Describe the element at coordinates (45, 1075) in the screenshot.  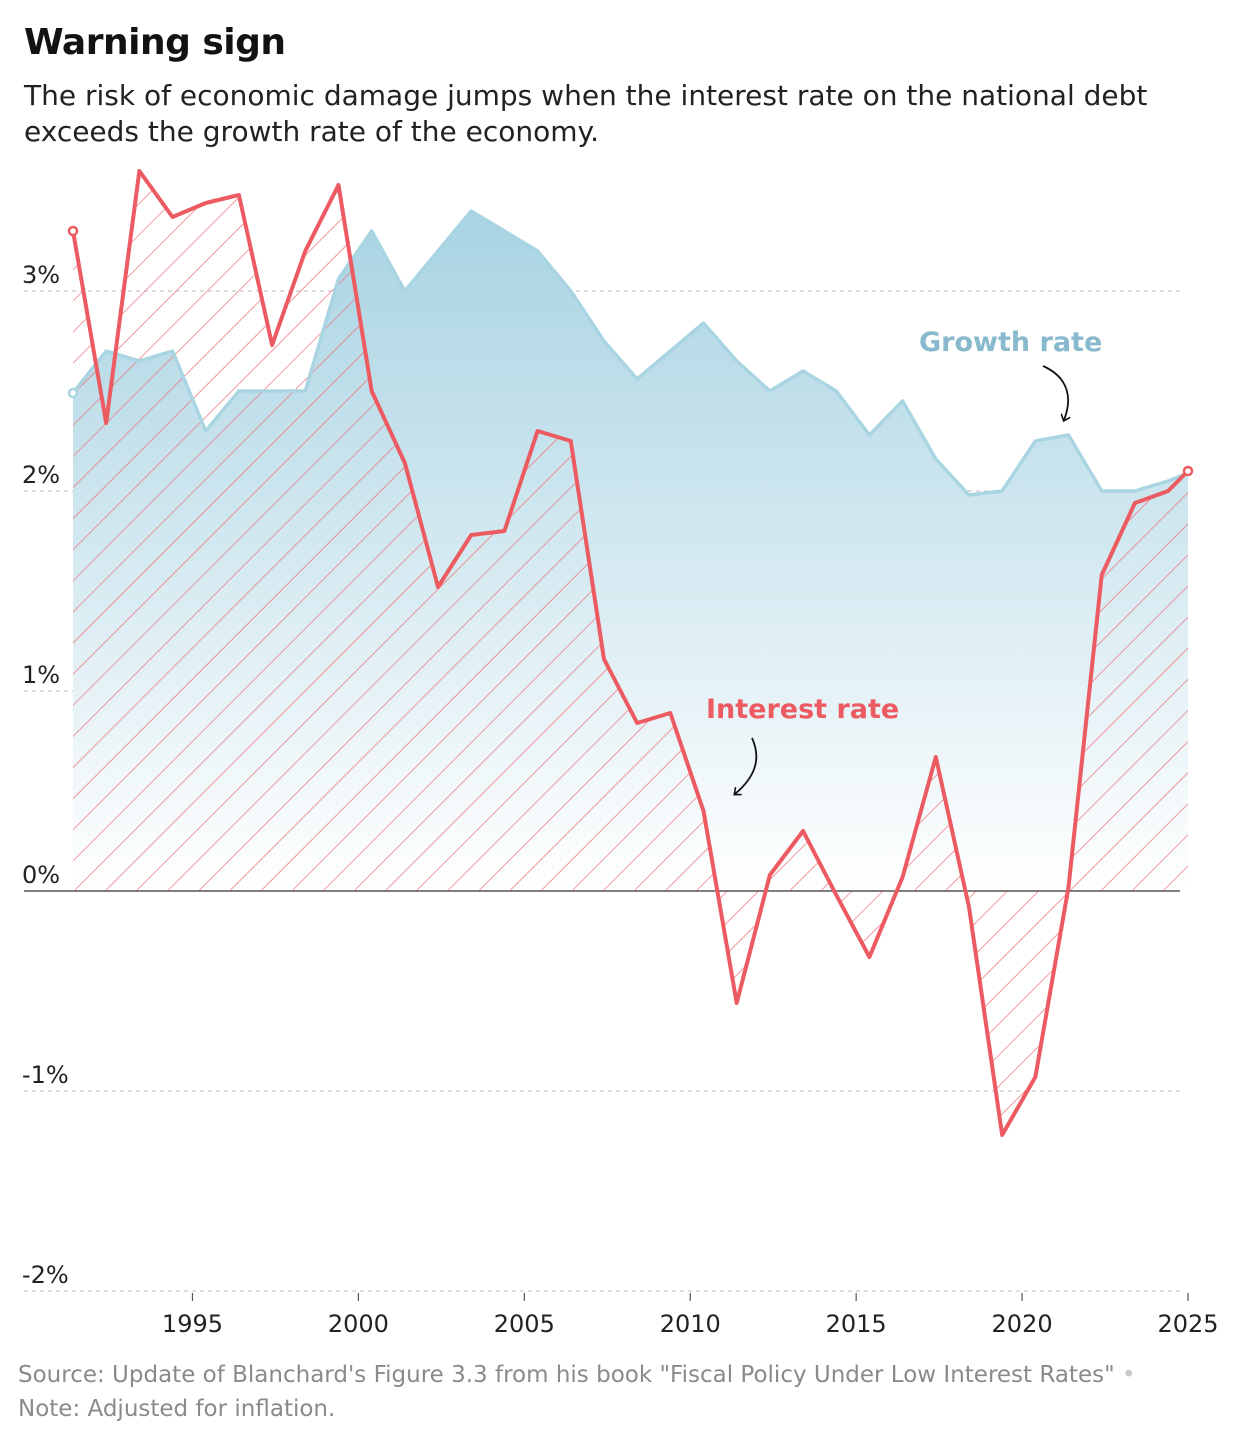
I see `y-tick-label: -1%` at that location.